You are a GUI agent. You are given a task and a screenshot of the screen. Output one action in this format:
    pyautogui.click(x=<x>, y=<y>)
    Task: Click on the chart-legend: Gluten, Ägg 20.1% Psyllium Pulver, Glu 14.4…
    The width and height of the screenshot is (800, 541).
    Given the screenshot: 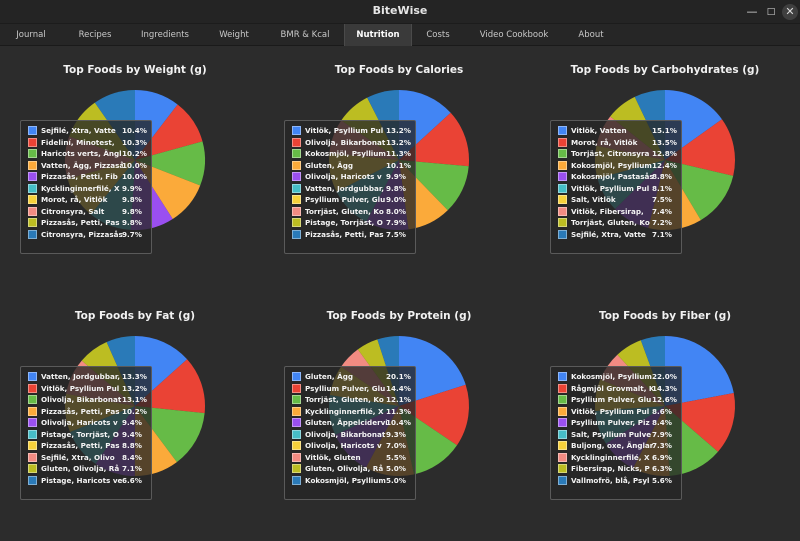 What is the action you would take?
    pyautogui.click(x=350, y=433)
    